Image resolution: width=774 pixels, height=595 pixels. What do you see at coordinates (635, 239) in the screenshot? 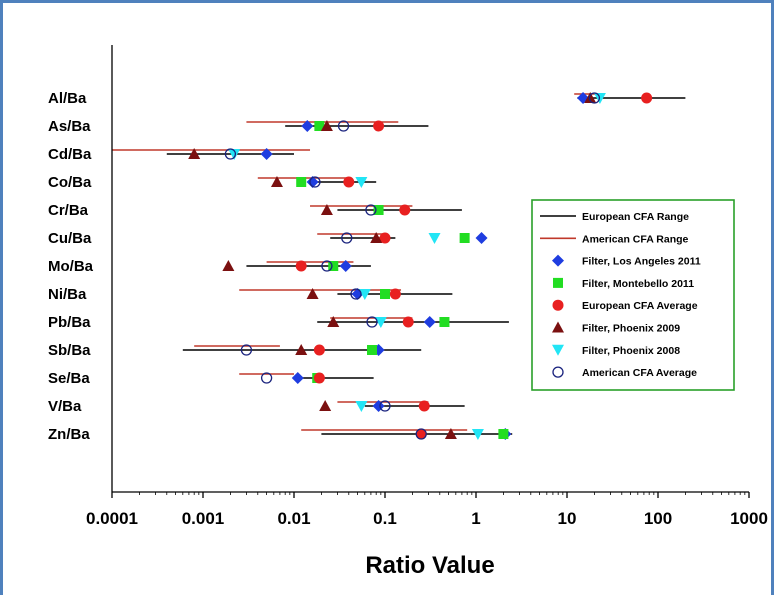
I see `legend-label: American CFA Range` at bounding box center [635, 239].